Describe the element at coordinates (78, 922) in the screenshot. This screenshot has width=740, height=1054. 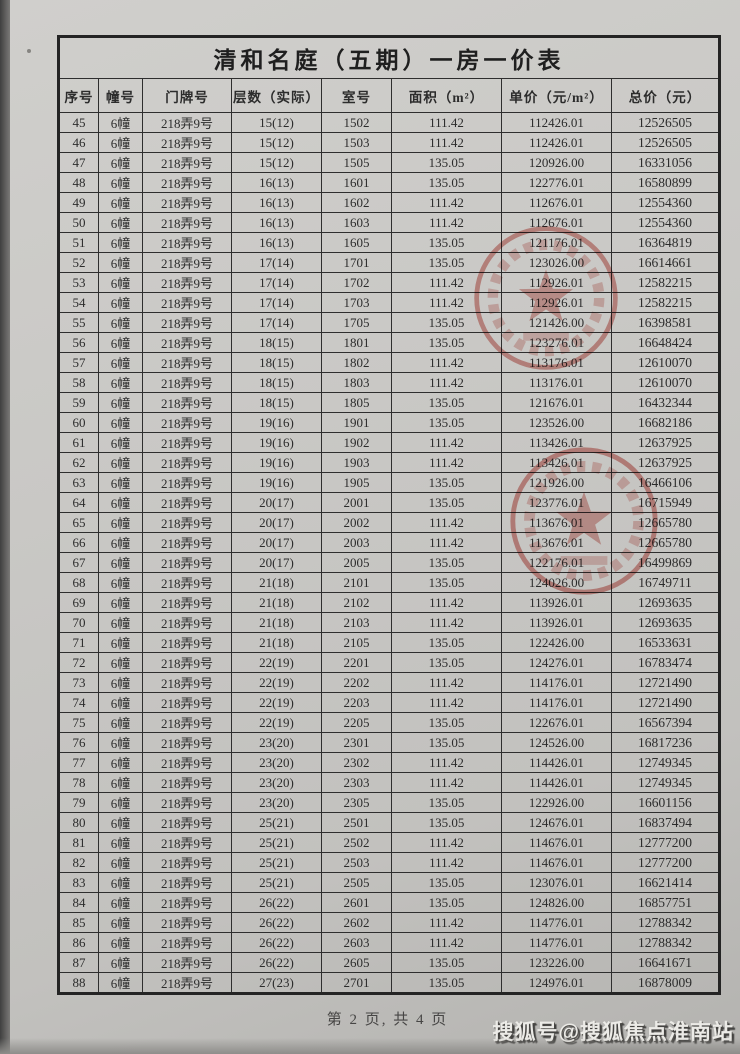
I see `table-cell: 85` at that location.